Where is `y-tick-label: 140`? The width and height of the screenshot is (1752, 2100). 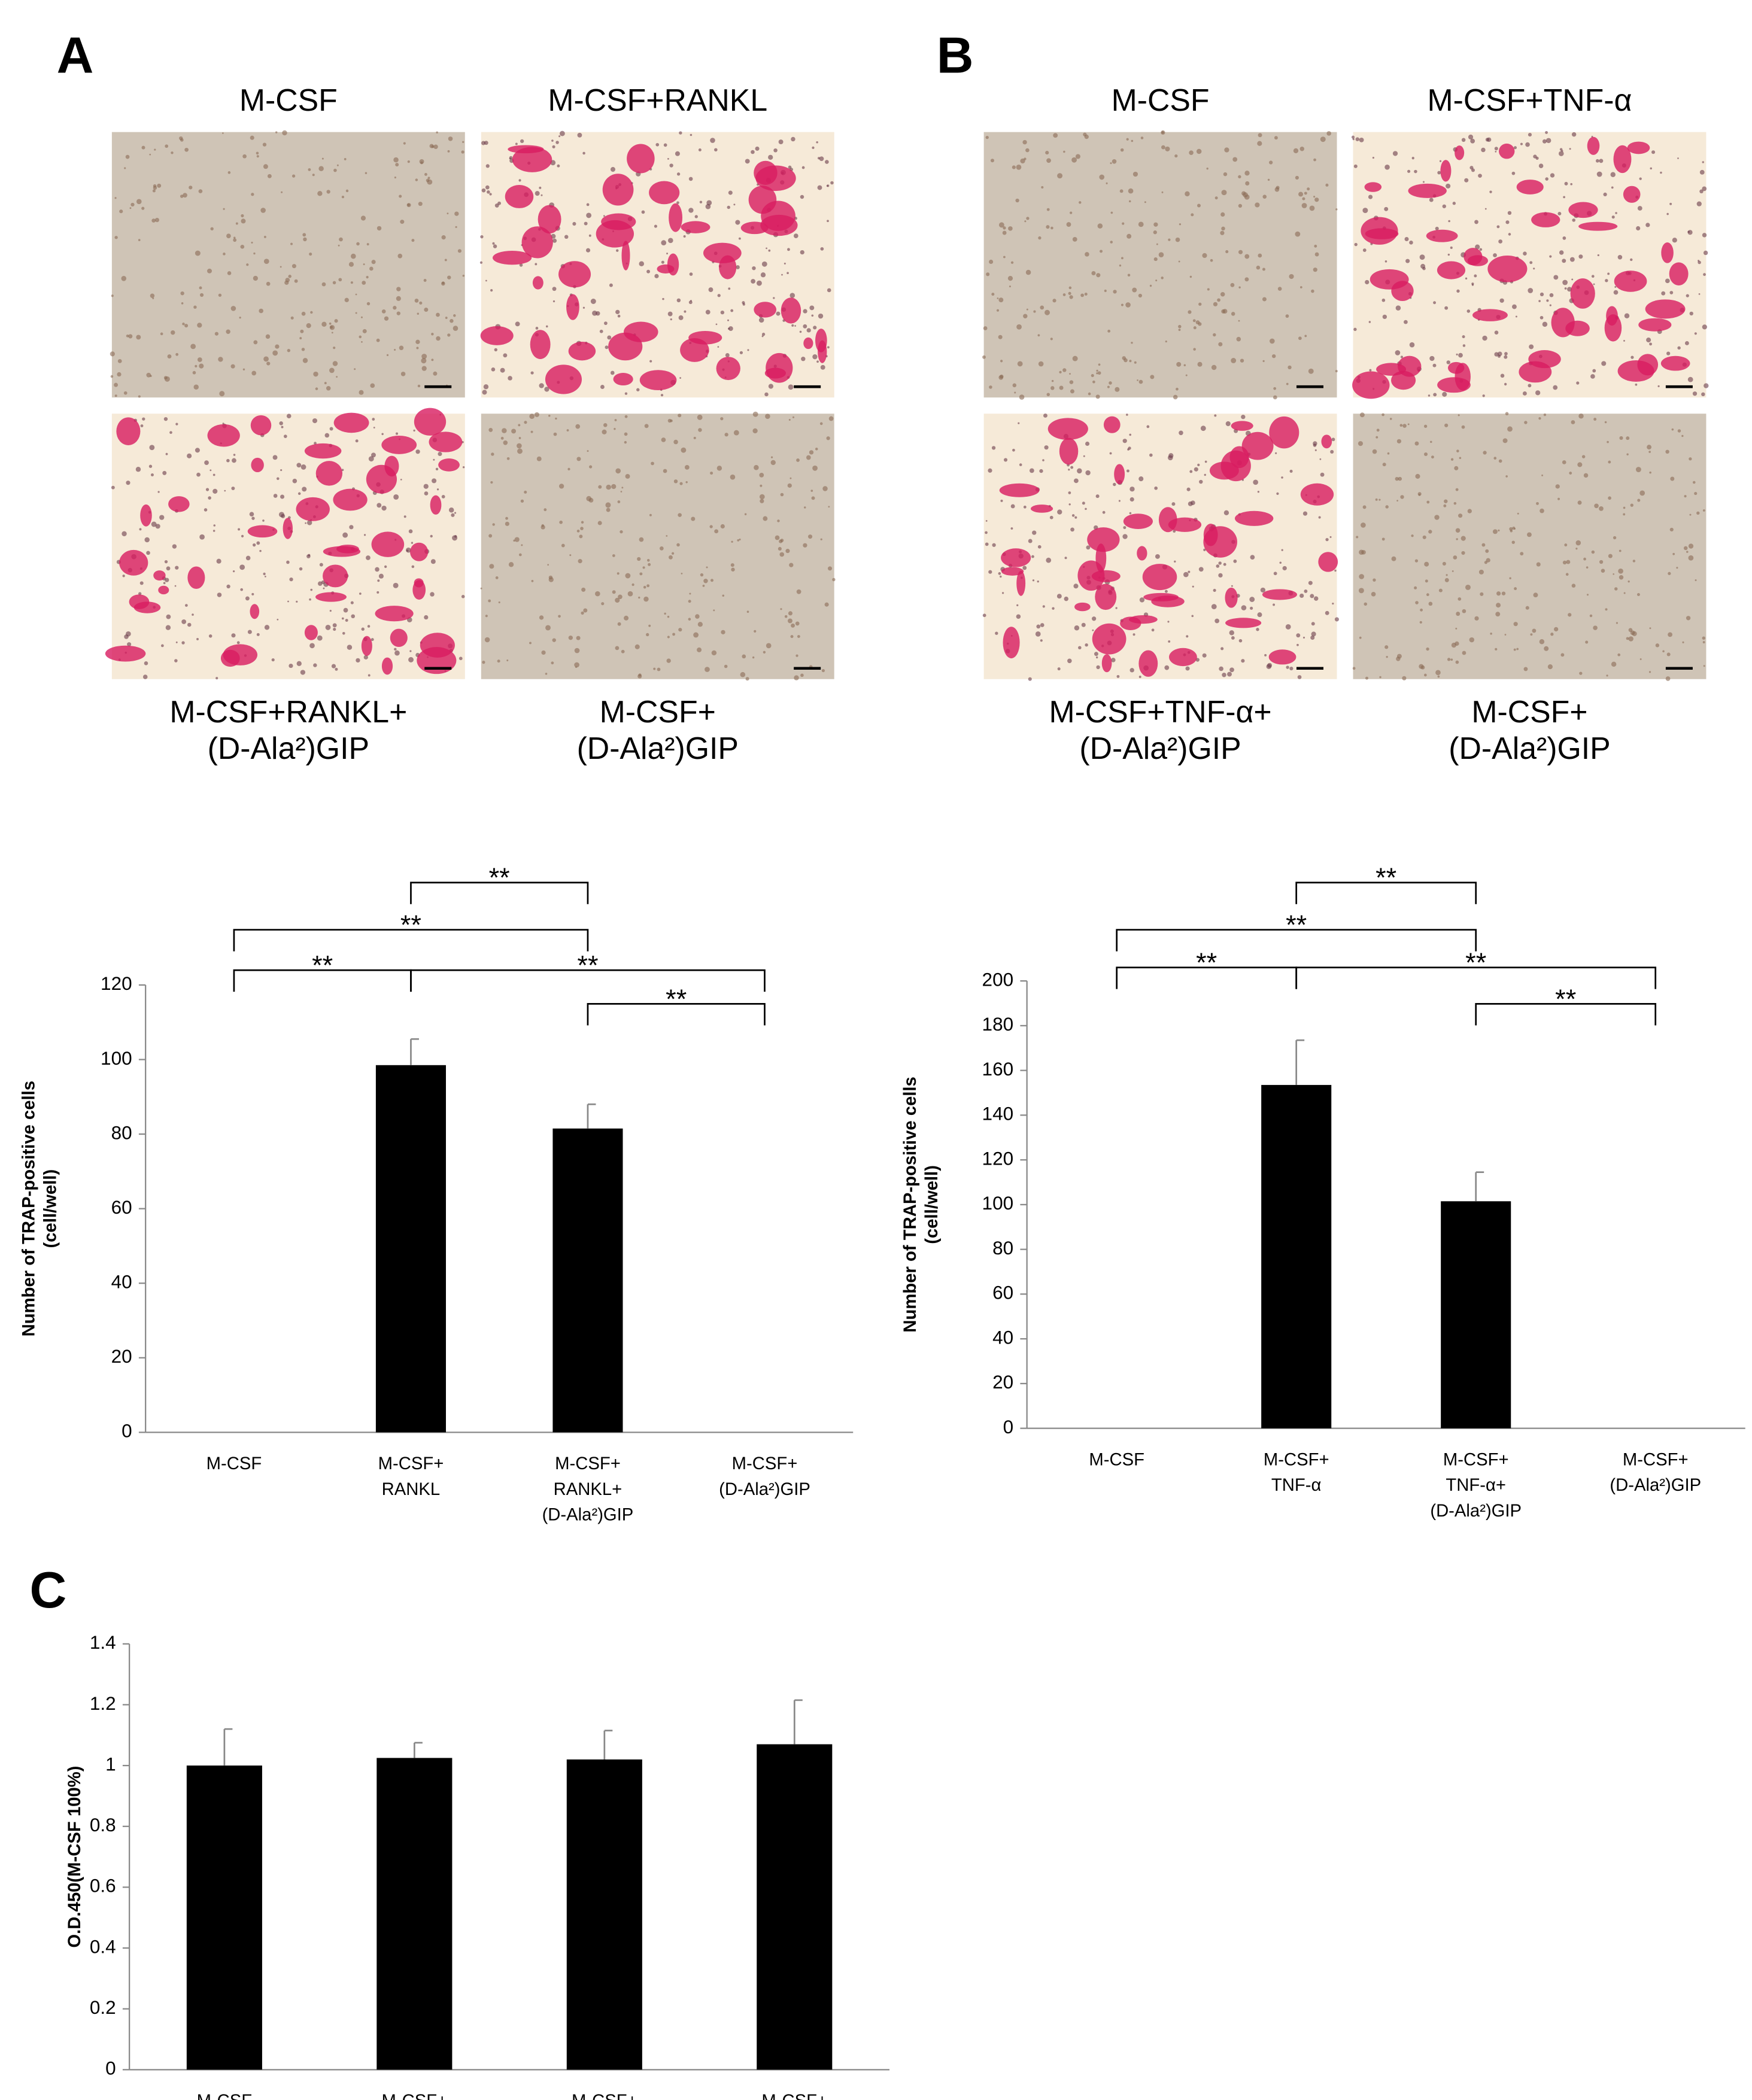 y-tick-label: 140 is located at coordinates (998, 1114).